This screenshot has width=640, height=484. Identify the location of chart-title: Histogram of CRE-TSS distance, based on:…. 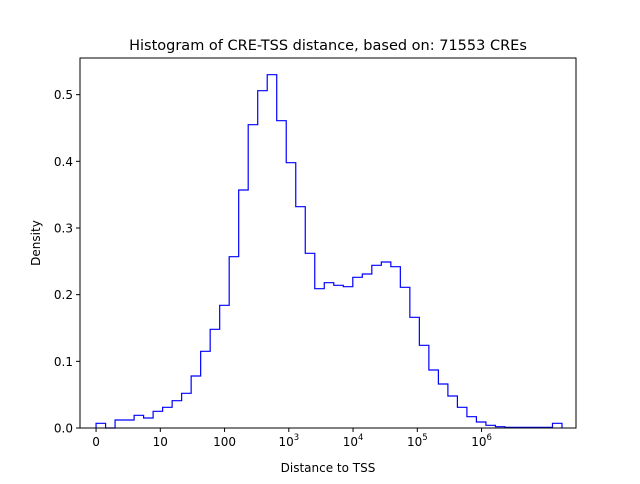
(328, 46).